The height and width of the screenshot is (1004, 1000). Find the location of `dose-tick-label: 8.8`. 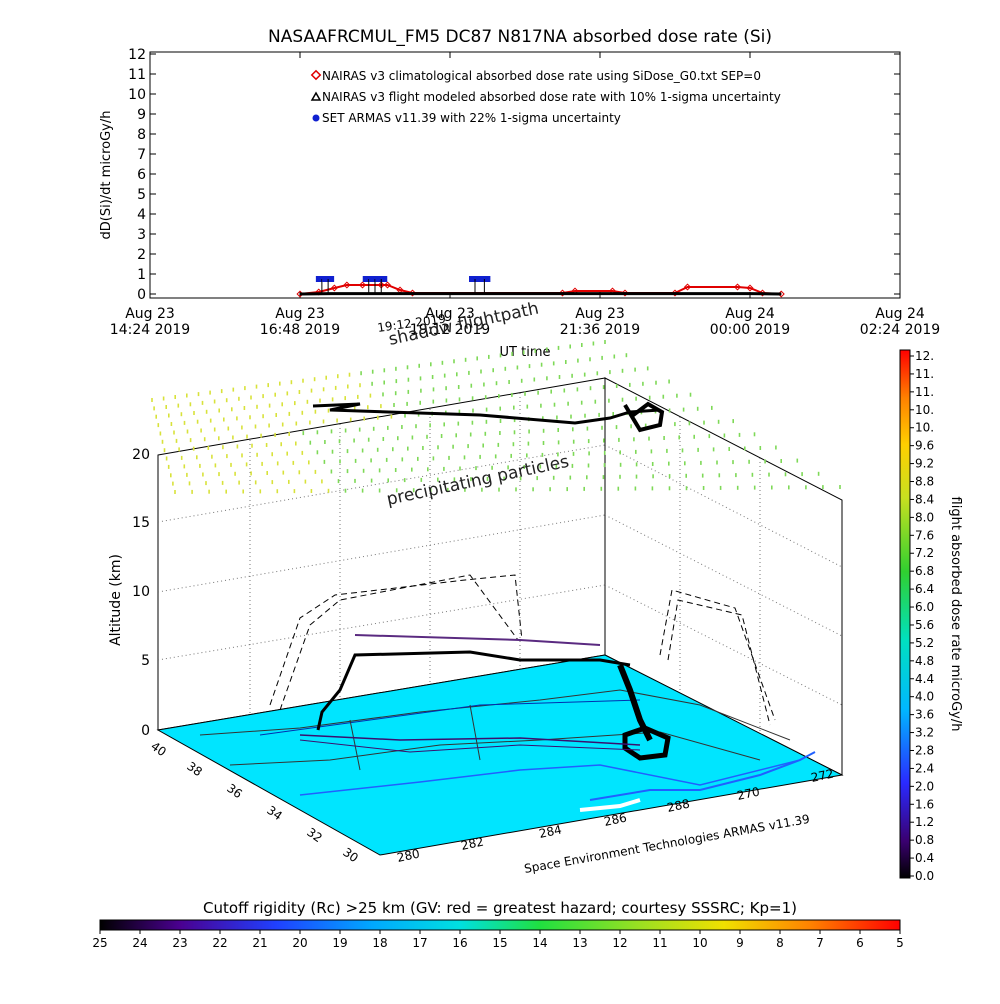

dose-tick-label: 8.8 is located at coordinates (924, 482).